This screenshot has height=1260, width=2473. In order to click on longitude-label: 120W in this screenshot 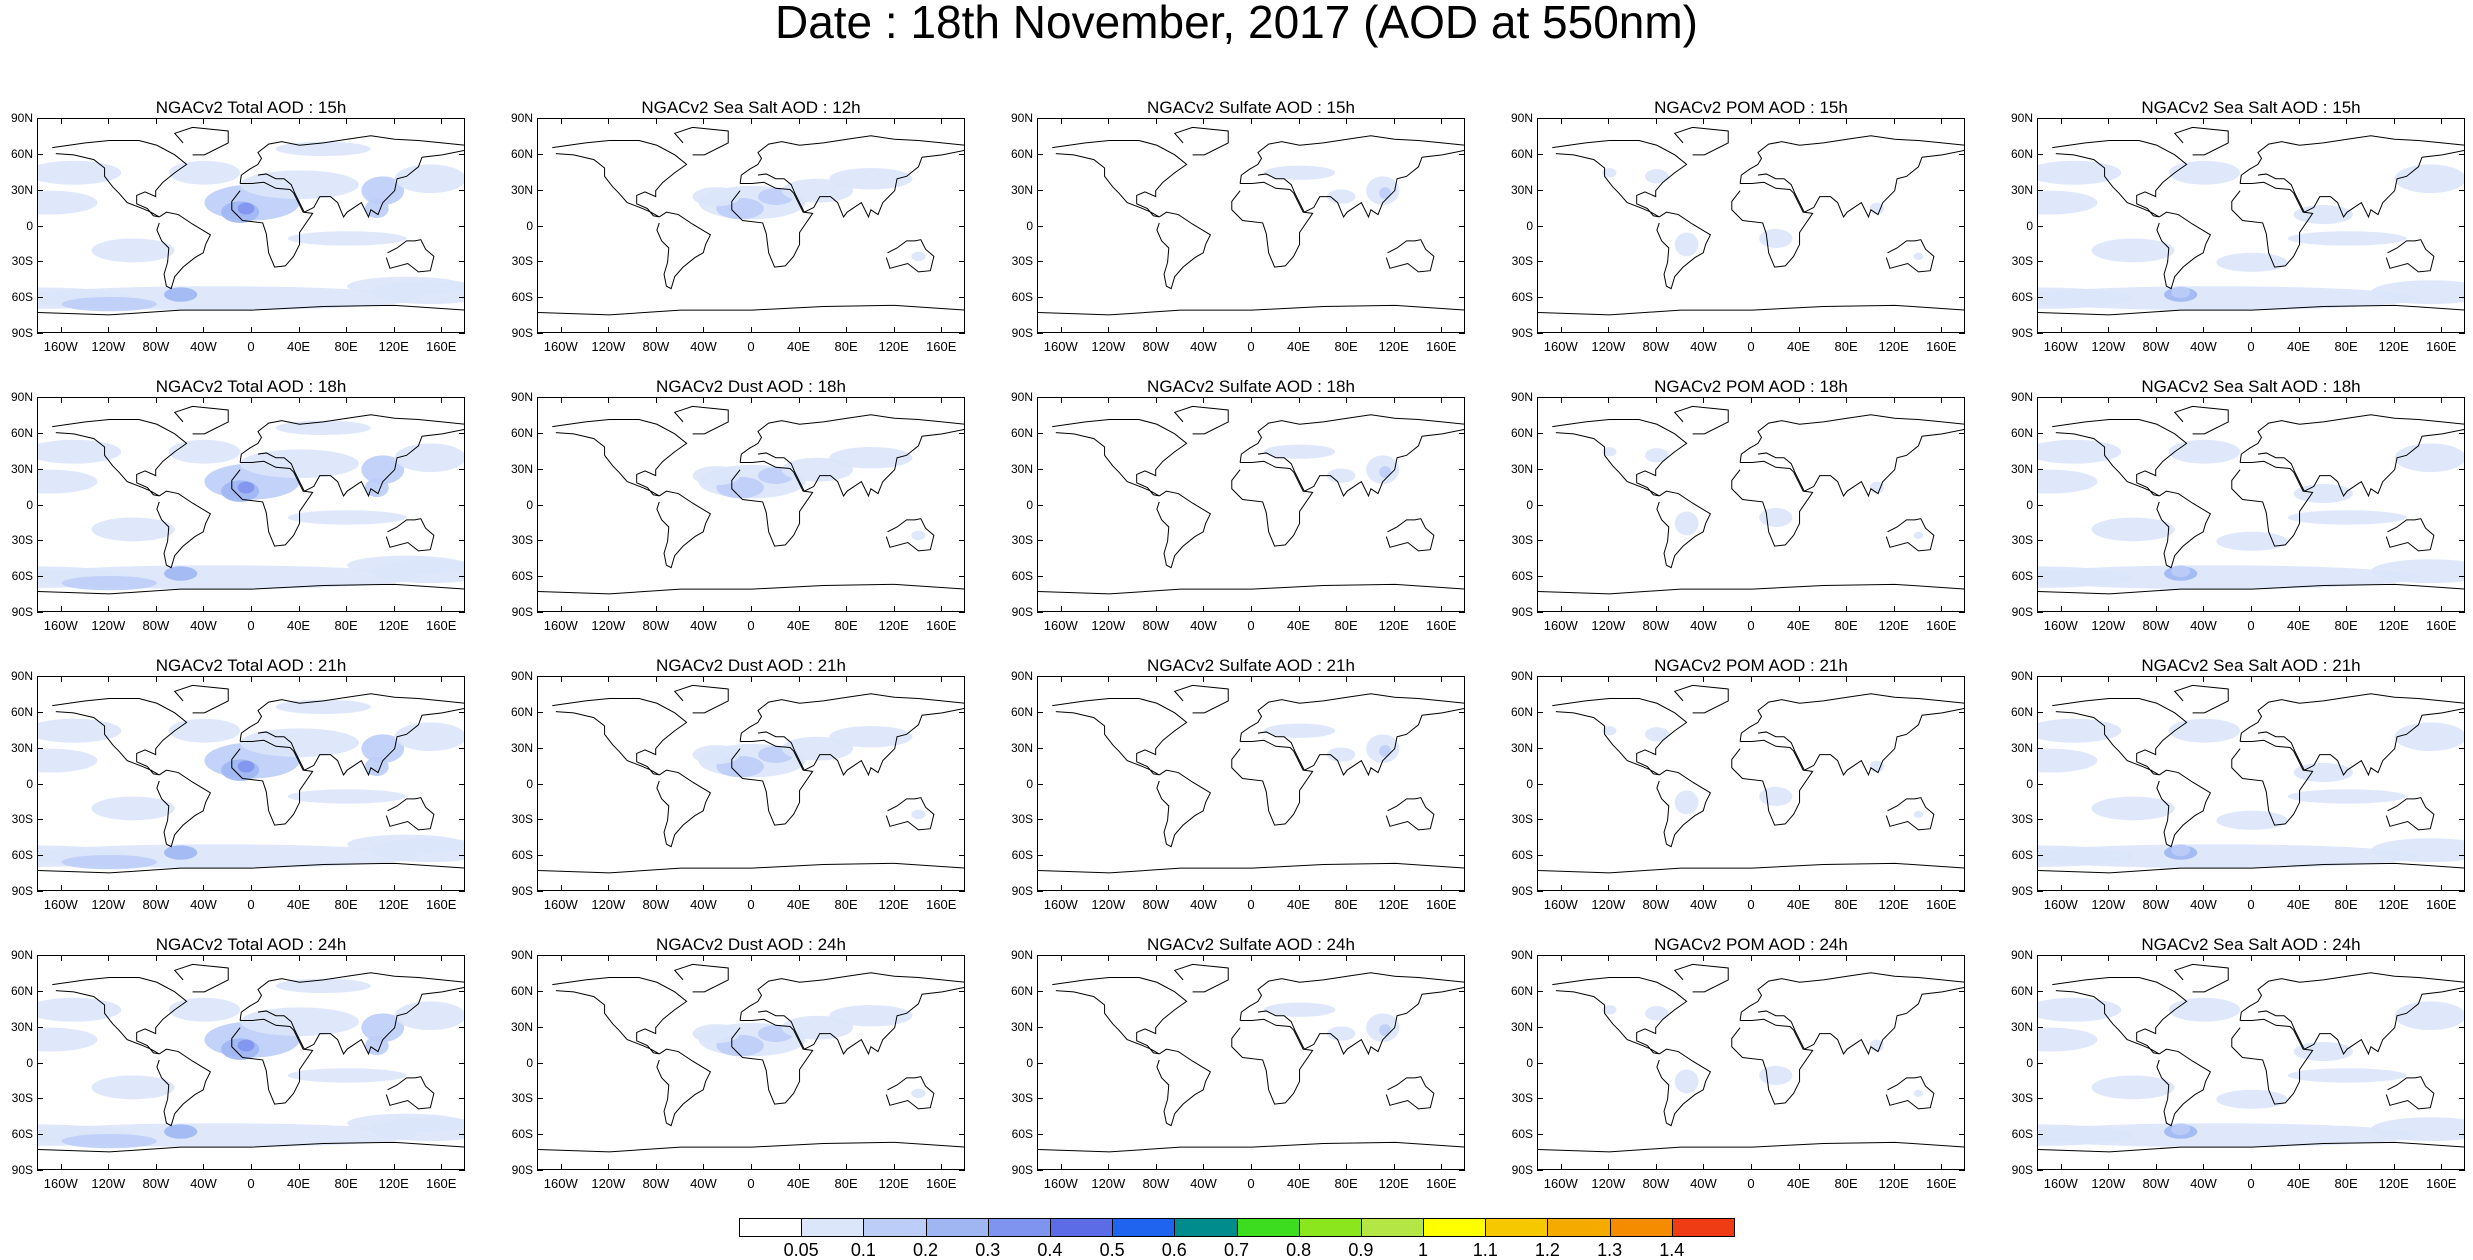, I will do `click(1608, 625)`.